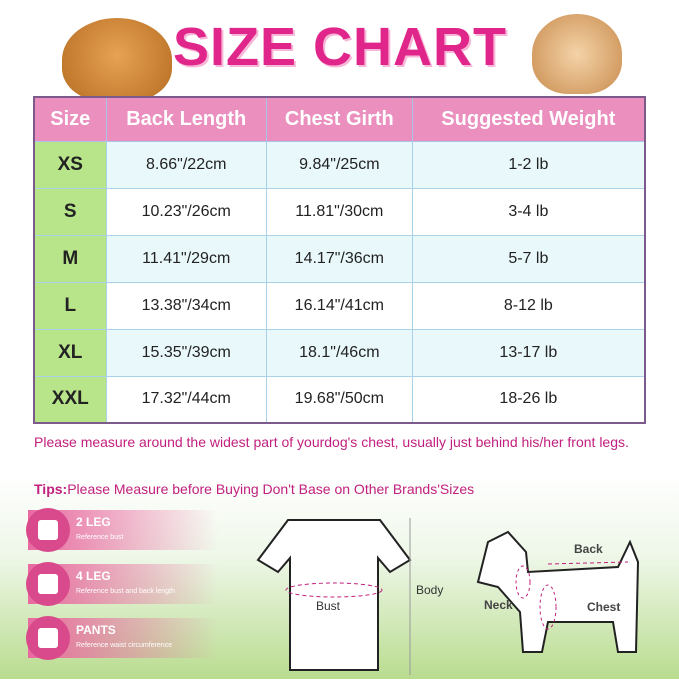 The width and height of the screenshot is (679, 680). What do you see at coordinates (117, 60) in the screenshot?
I see `golden-retriever-photo` at bounding box center [117, 60].